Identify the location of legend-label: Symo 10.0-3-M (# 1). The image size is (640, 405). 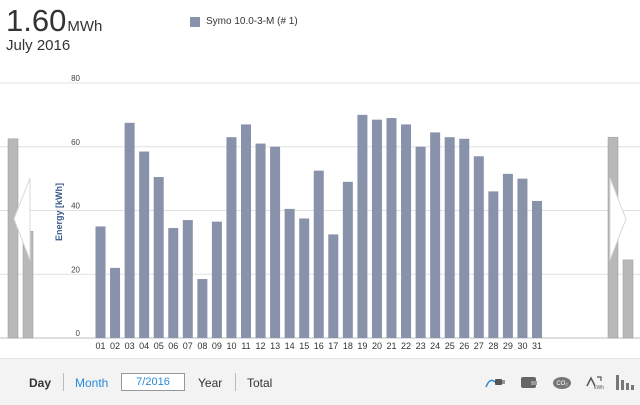
(252, 21).